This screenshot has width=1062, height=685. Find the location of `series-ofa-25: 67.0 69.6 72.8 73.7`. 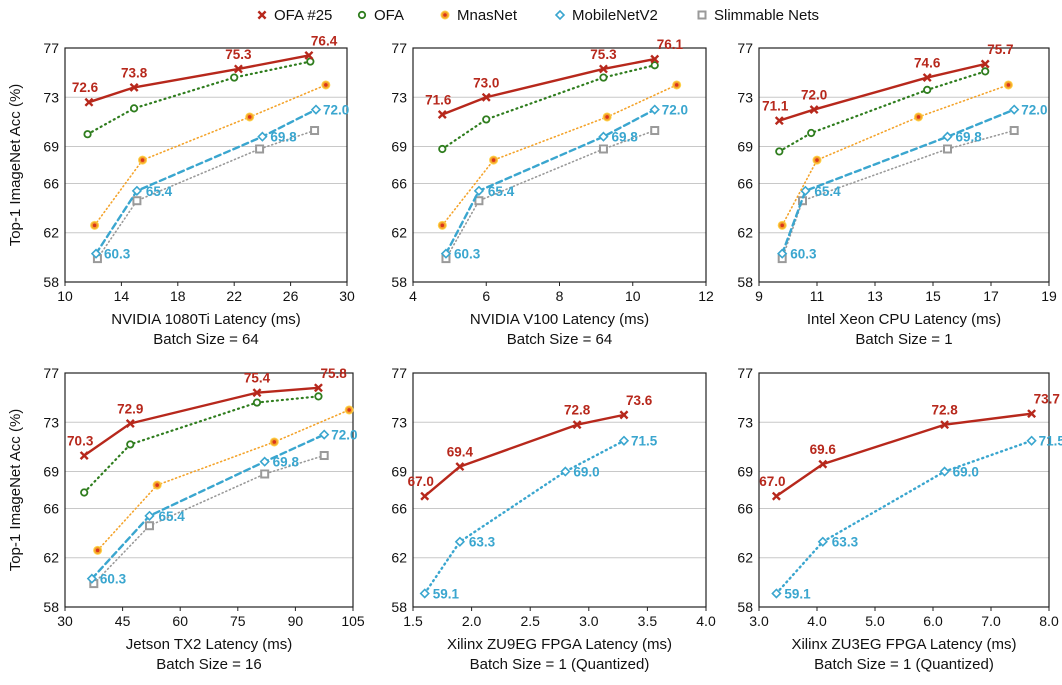

series-ofa-25: 67.0 69.6 72.8 73.7 is located at coordinates (909, 446).